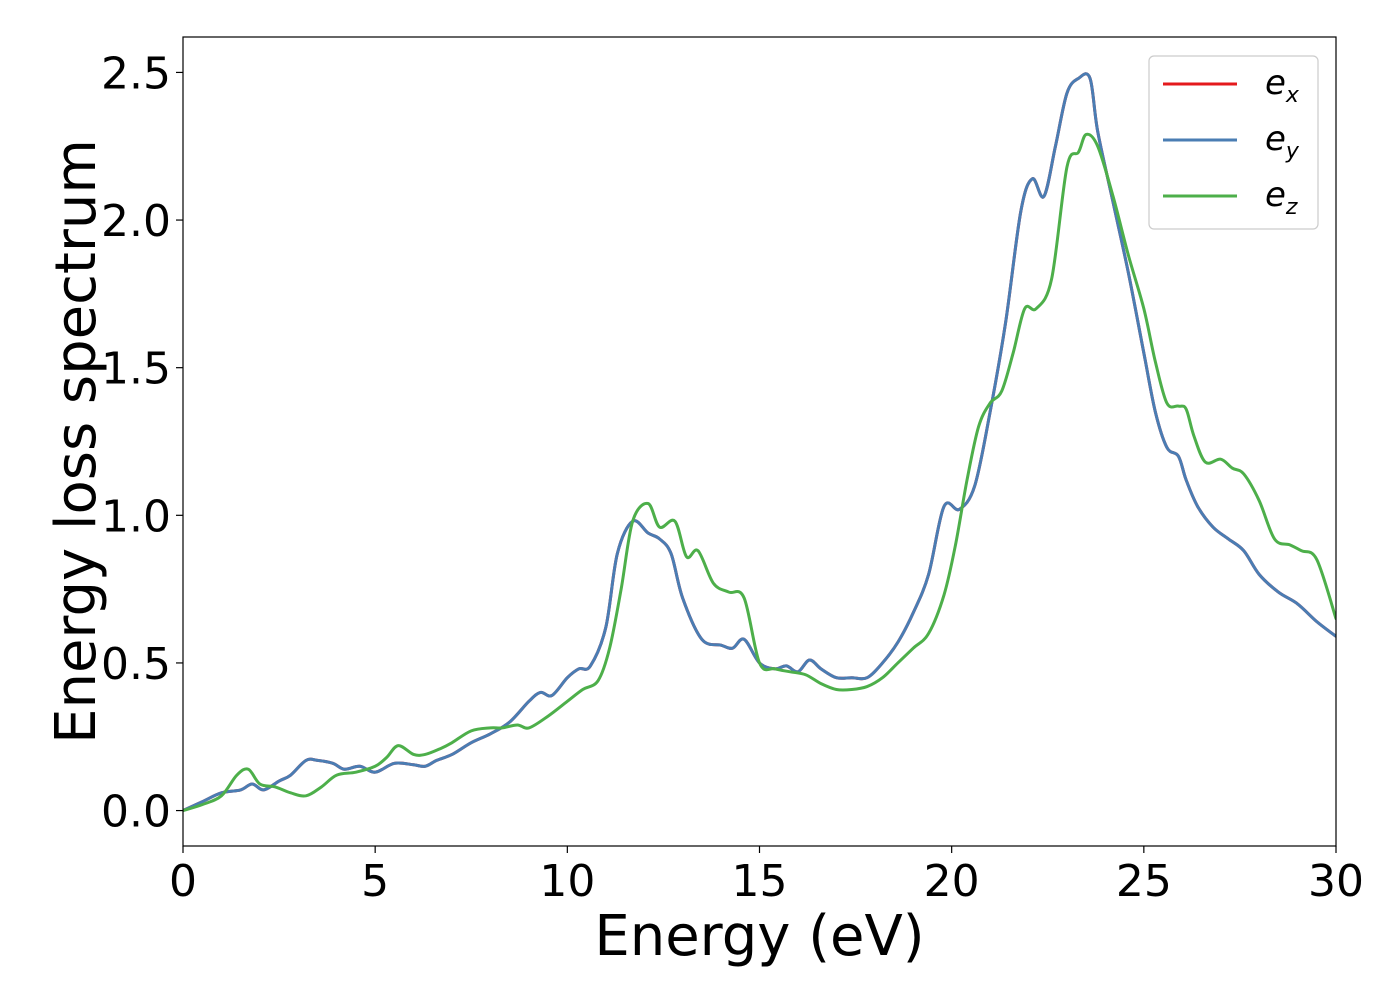  Describe the element at coordinates (136, 369) in the screenshot. I see `y-tick-label: 1.5` at that location.